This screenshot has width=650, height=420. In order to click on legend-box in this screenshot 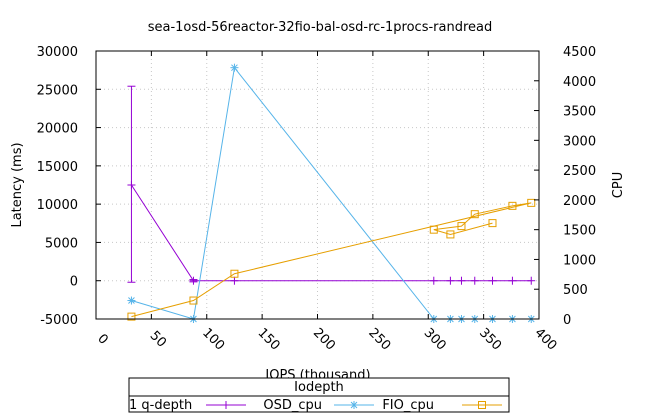, I will do `click(319, 395)`.